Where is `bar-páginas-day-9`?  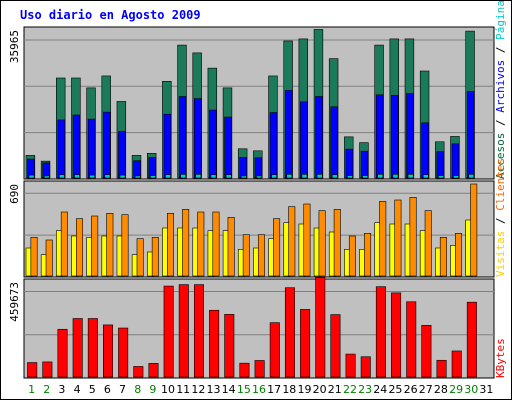
bar-páginas-day-9 is located at coordinates (152, 177).